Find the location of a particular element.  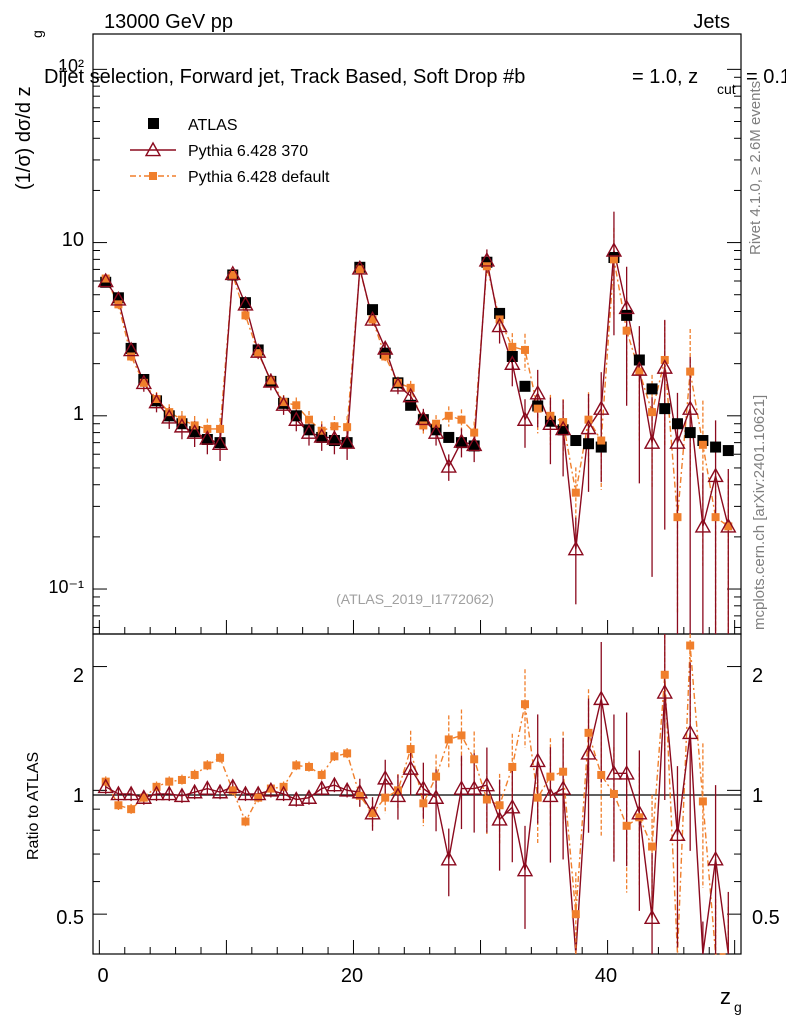

plot-title-end: = 0.1 is located at coordinates (766, 77).